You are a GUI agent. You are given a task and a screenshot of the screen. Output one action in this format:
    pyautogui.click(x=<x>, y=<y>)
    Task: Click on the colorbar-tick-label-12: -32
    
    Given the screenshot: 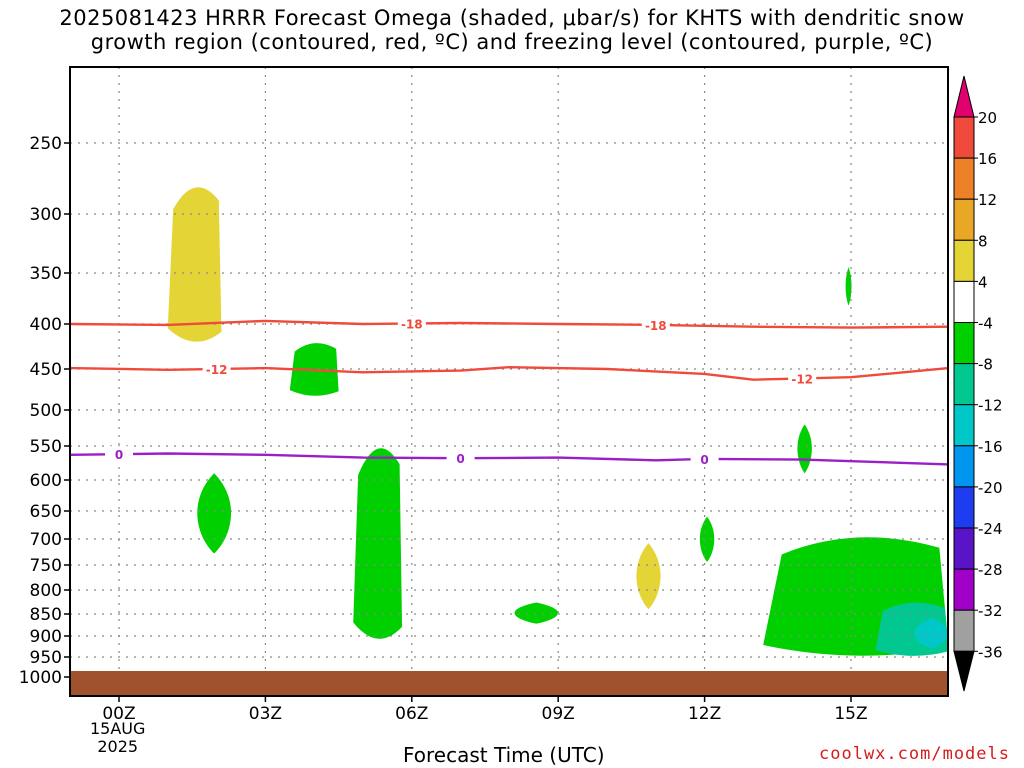 What is the action you would take?
    pyautogui.click(x=990, y=611)
    